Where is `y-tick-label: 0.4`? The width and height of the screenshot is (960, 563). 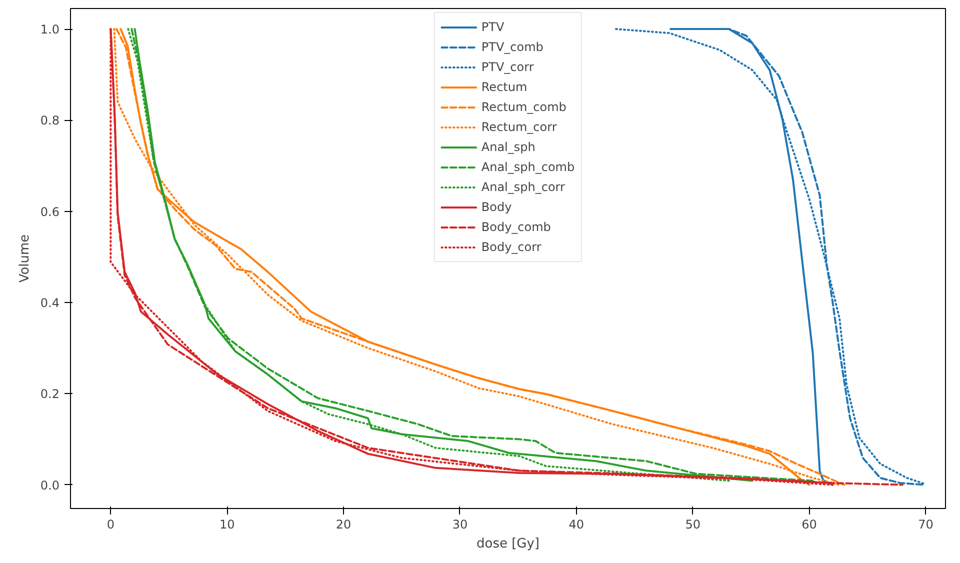
y-tick-label: 0.4 is located at coordinates (50, 303).